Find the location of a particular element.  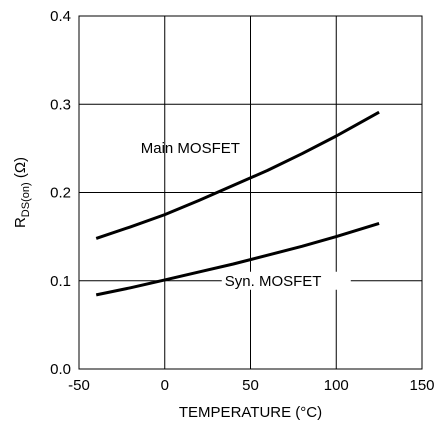

y-tick-labels: 0.0 0.1 0.2 0.3 0.4 is located at coordinates (60, 193).